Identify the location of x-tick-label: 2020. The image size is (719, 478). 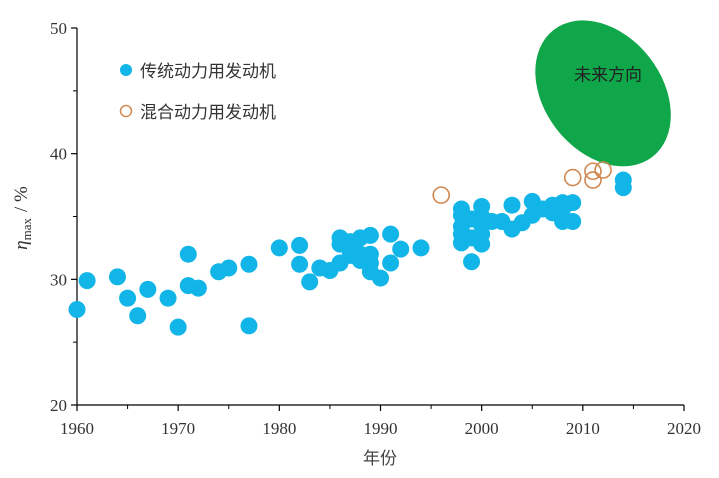
(684, 428).